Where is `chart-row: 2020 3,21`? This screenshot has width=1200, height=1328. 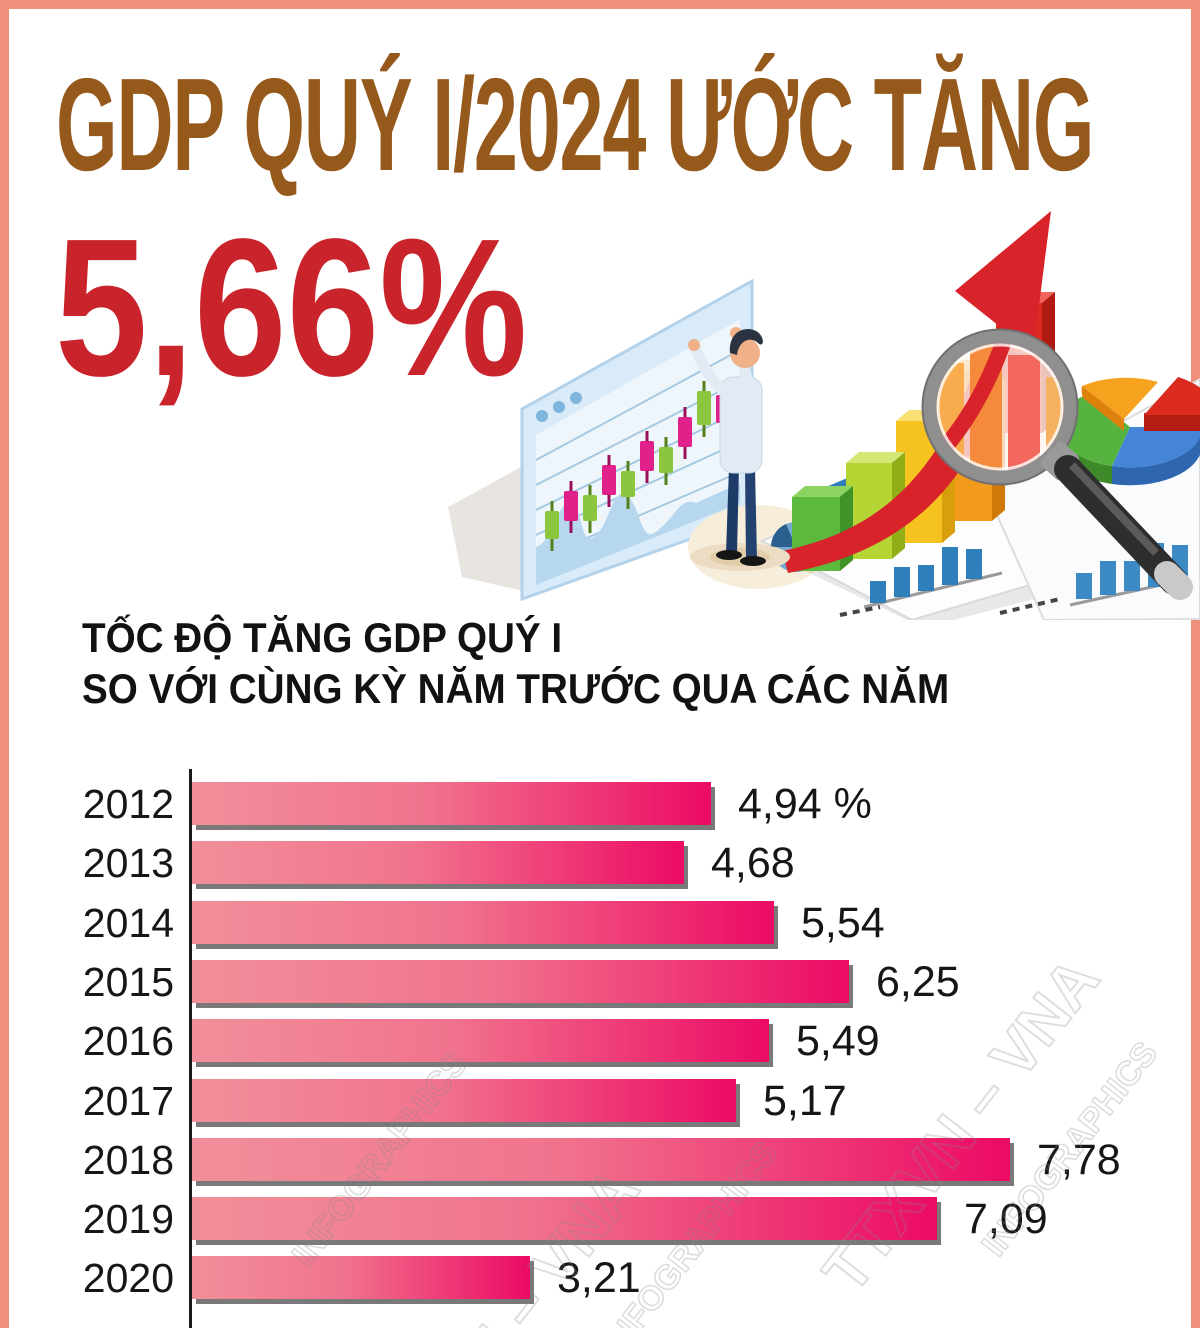 chart-row: 2020 3,21 is located at coordinates (600, 1278).